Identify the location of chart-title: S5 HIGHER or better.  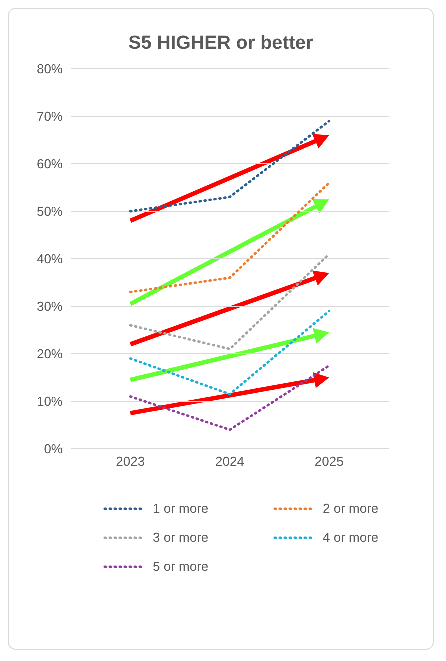
(221, 44).